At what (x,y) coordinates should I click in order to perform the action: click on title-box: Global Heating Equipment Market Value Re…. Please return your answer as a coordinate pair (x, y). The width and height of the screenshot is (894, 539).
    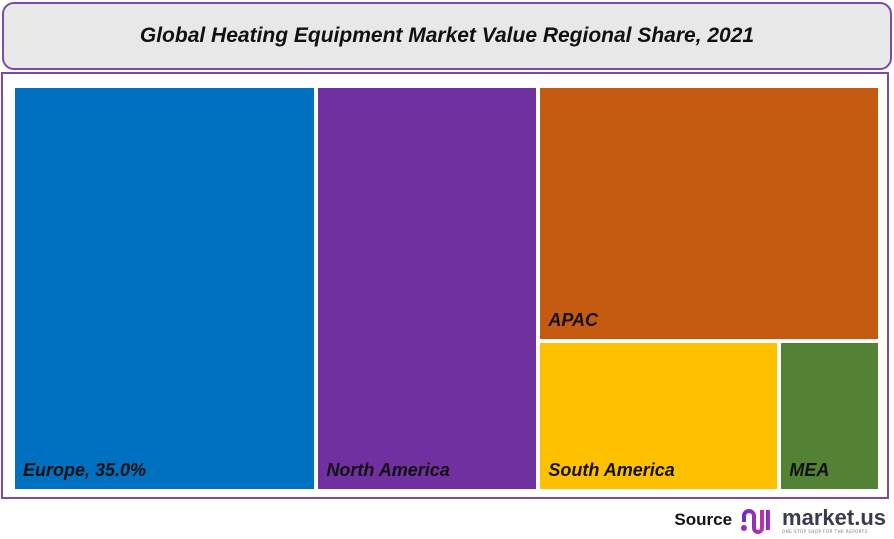
    Looking at the image, I should click on (447, 36).